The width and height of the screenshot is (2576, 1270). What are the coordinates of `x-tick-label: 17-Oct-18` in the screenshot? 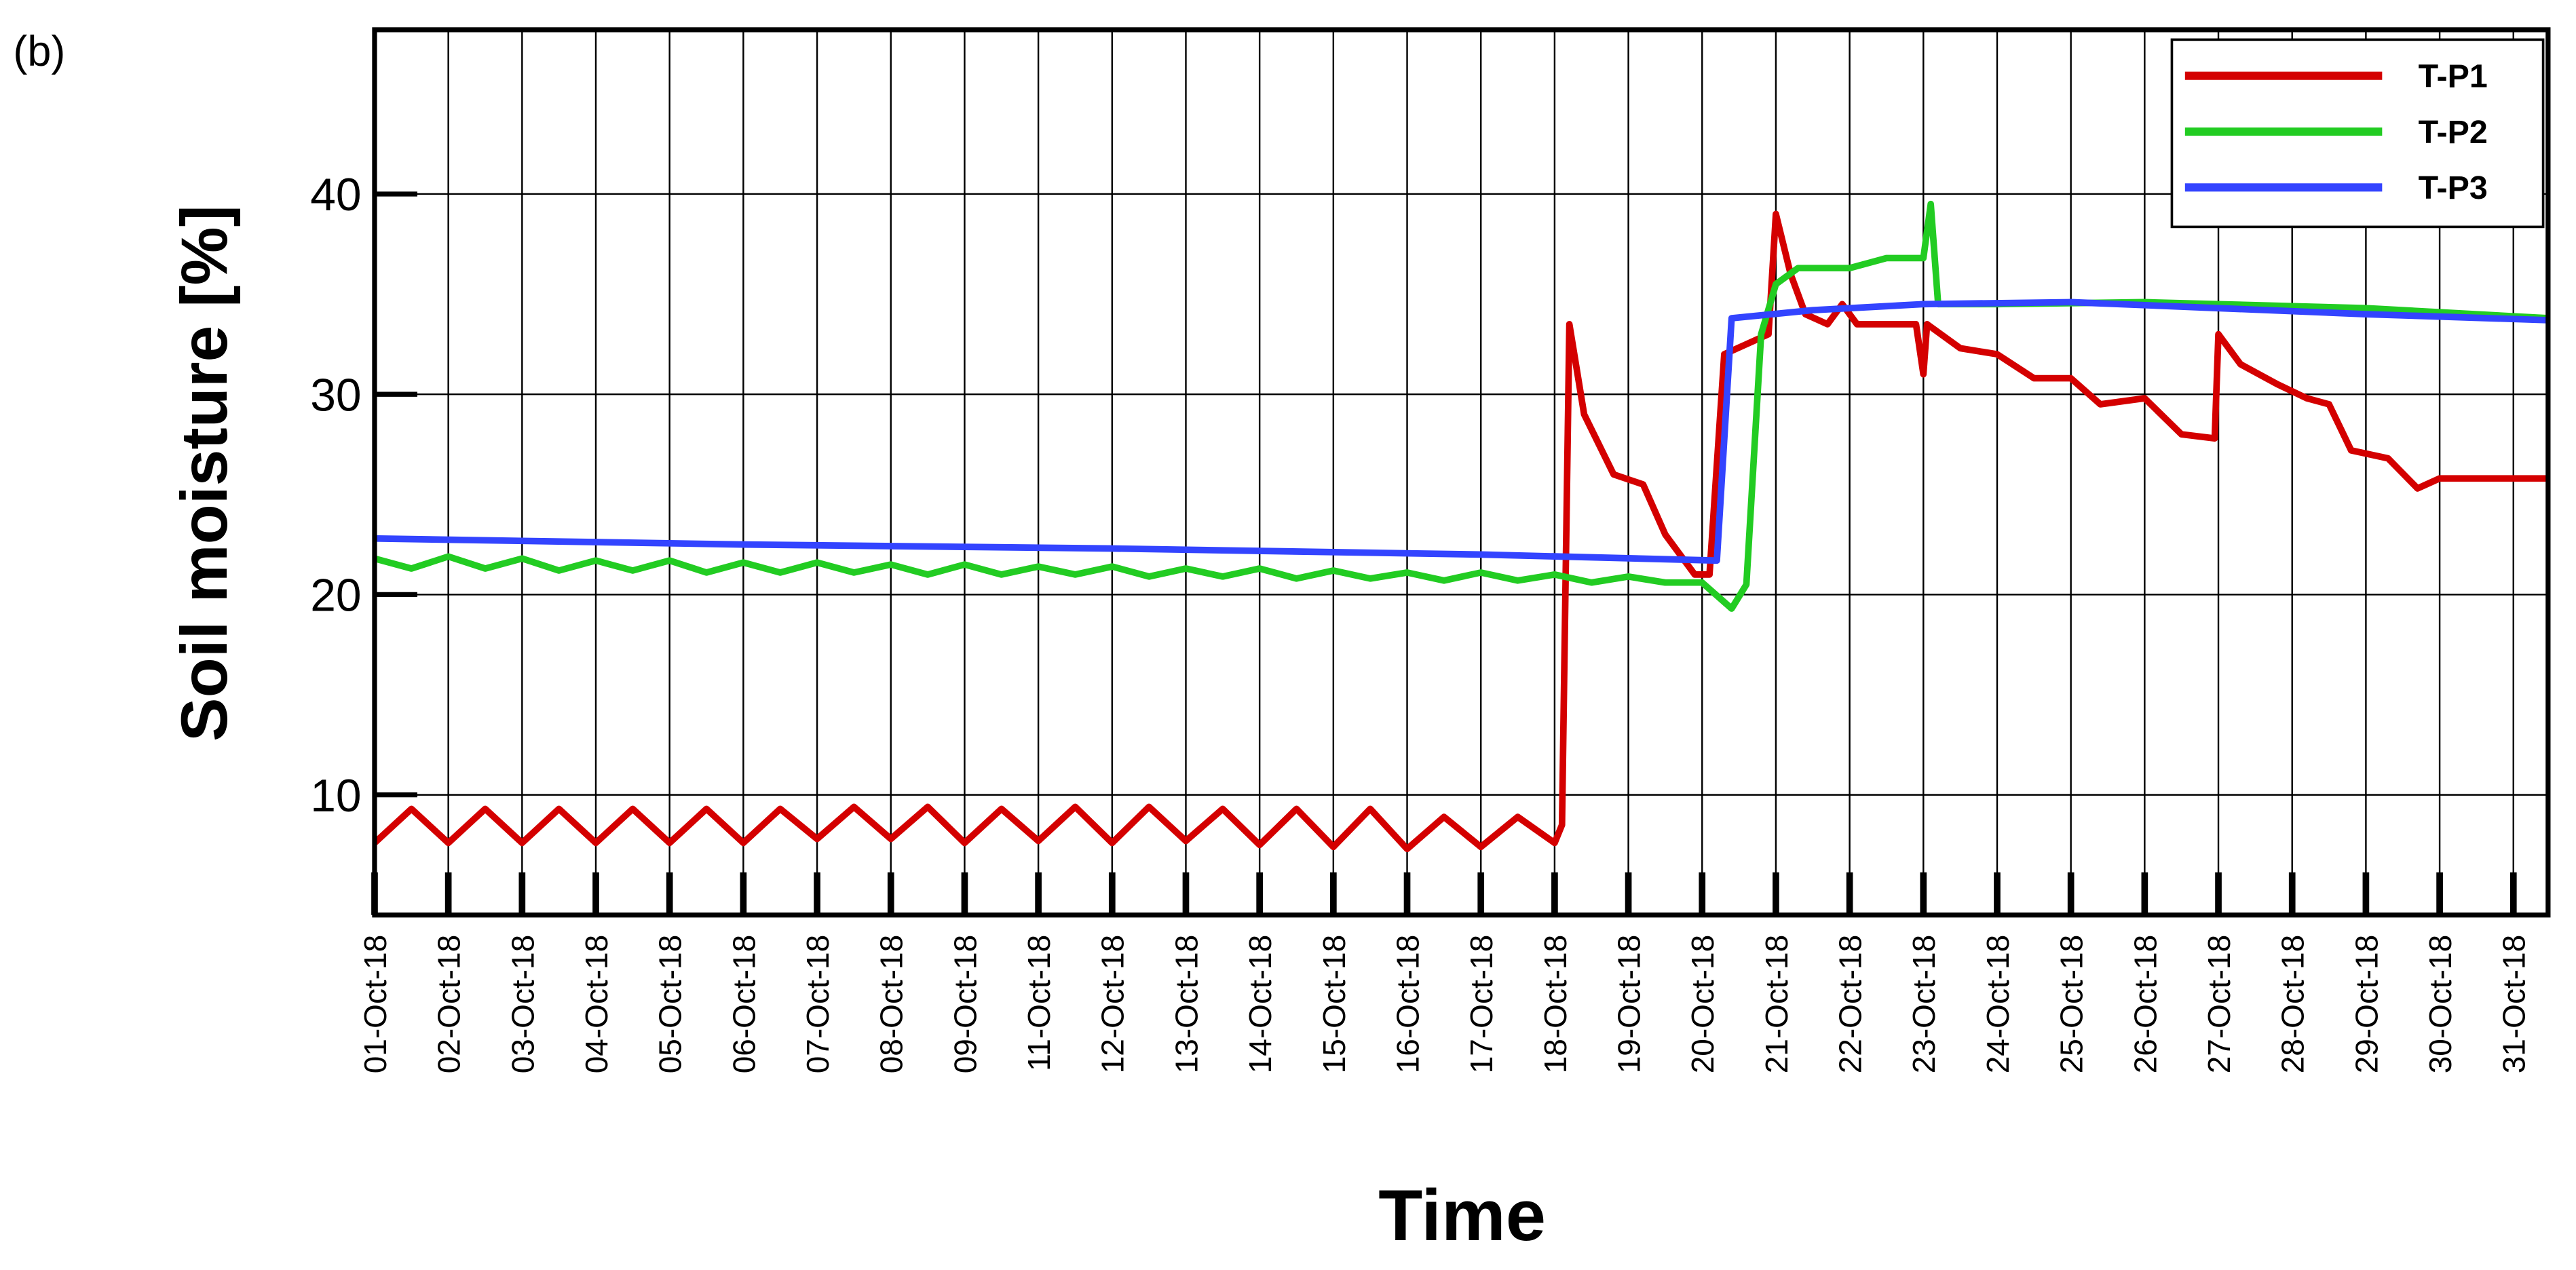 It's located at (1481, 1004).